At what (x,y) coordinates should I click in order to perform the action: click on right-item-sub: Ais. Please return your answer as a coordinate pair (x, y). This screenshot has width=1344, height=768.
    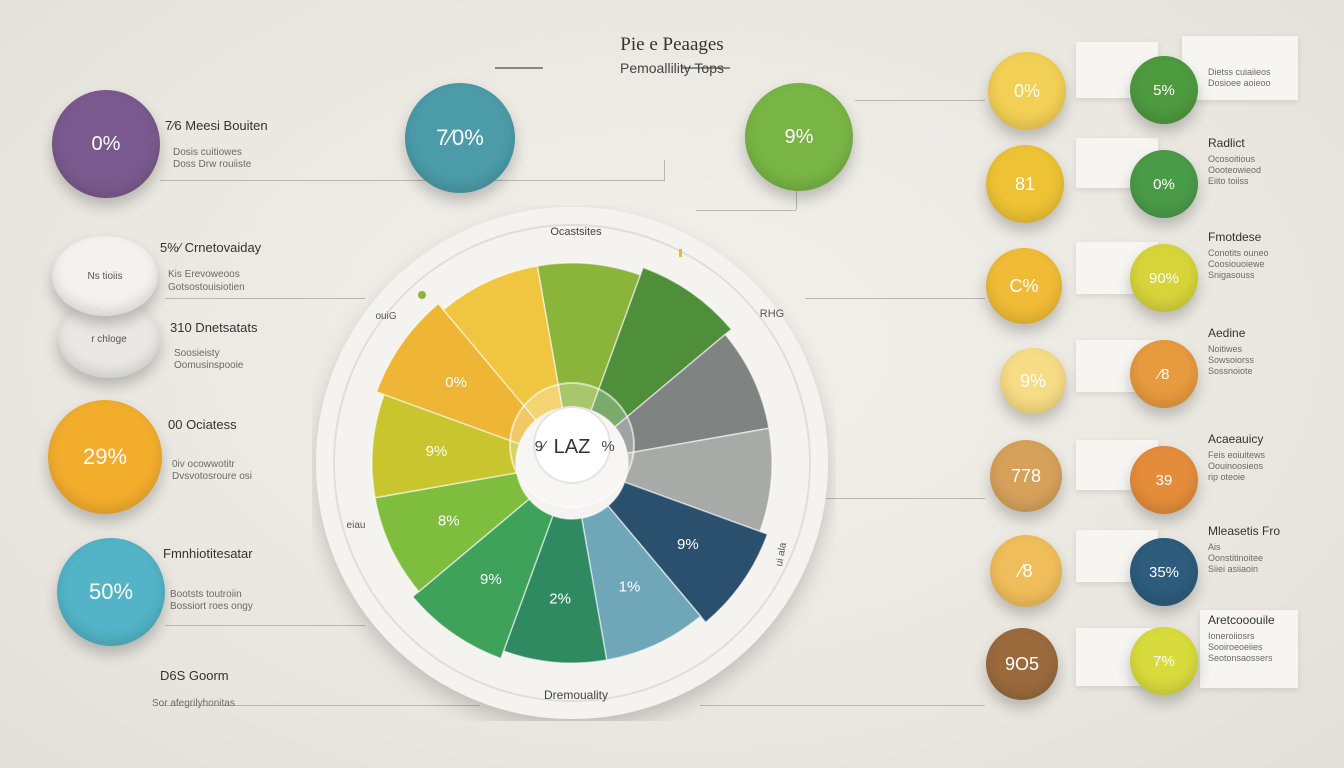
    Looking at the image, I should click on (1214, 547).